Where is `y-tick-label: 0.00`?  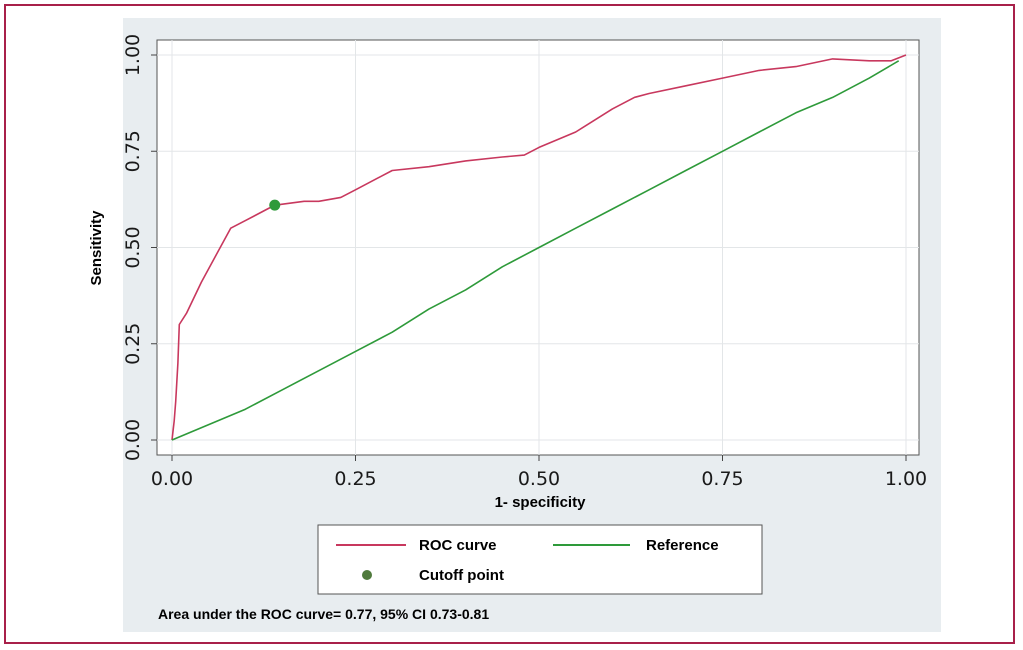
y-tick-label: 0.00 is located at coordinates (133, 440).